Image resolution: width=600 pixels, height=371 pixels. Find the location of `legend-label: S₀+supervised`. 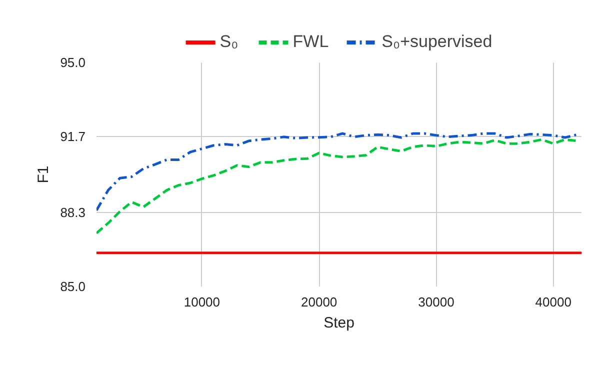

legend-label: S₀+supervised is located at coordinates (437, 42).